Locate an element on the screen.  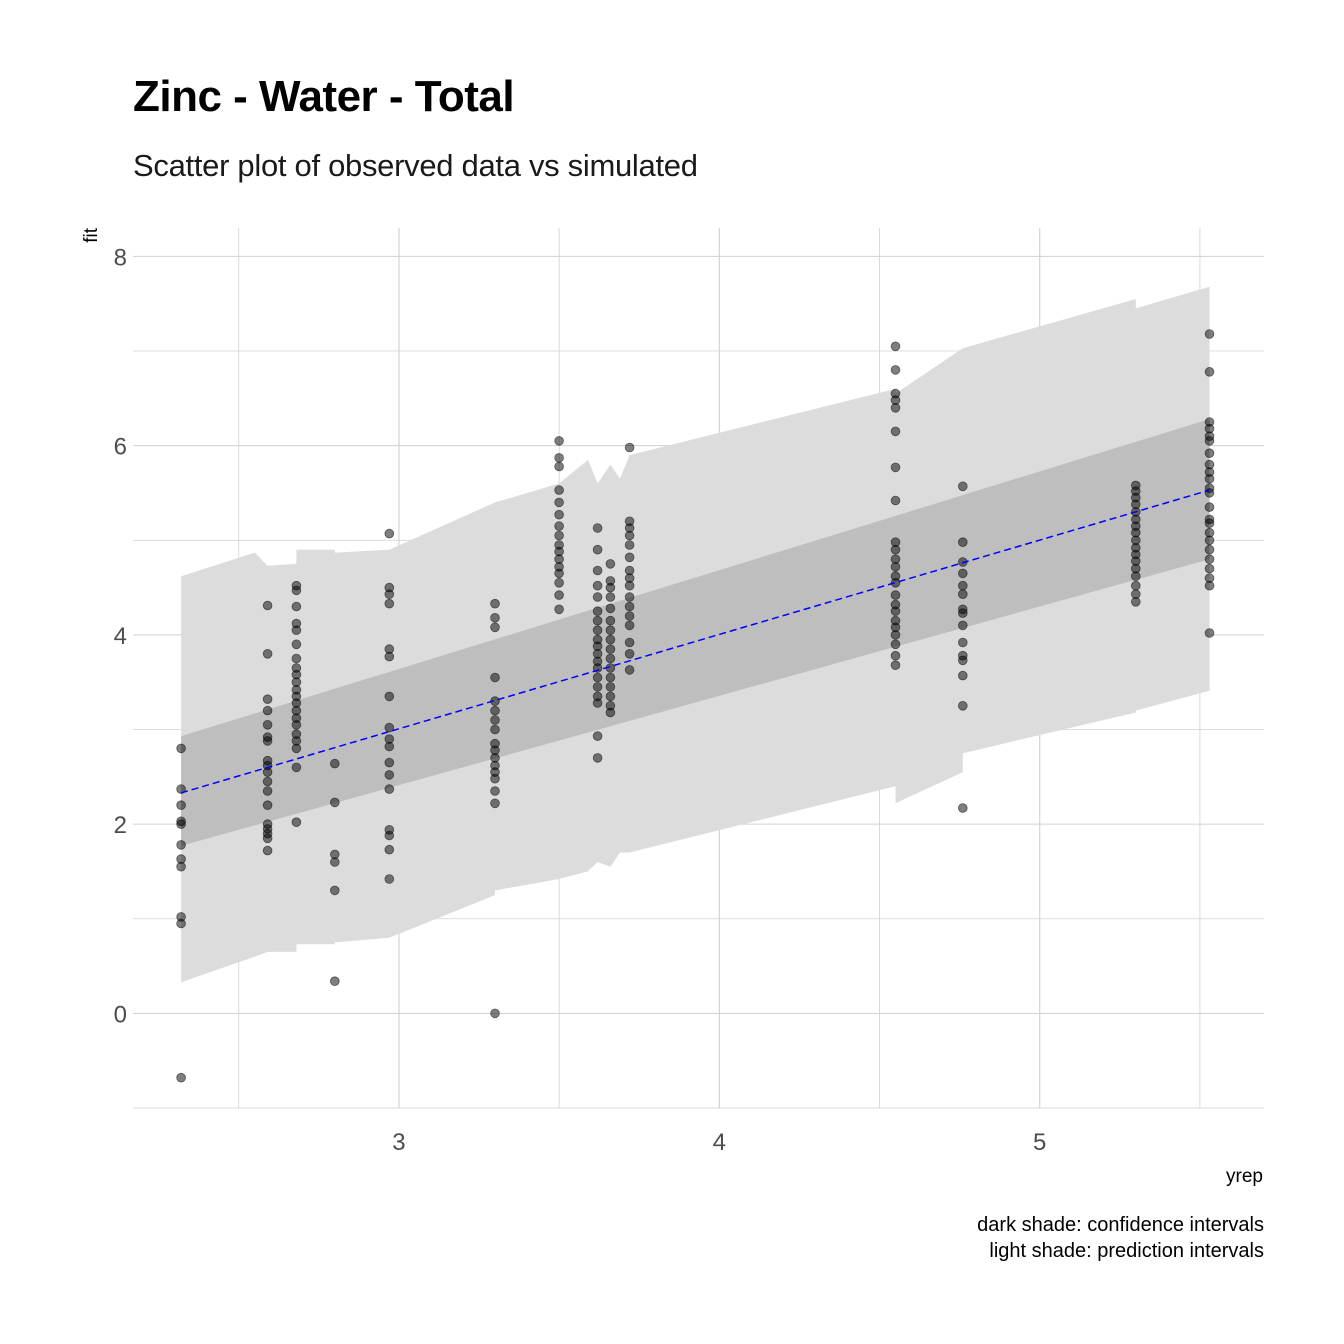
y-tick-label: 8 is located at coordinates (120, 257).